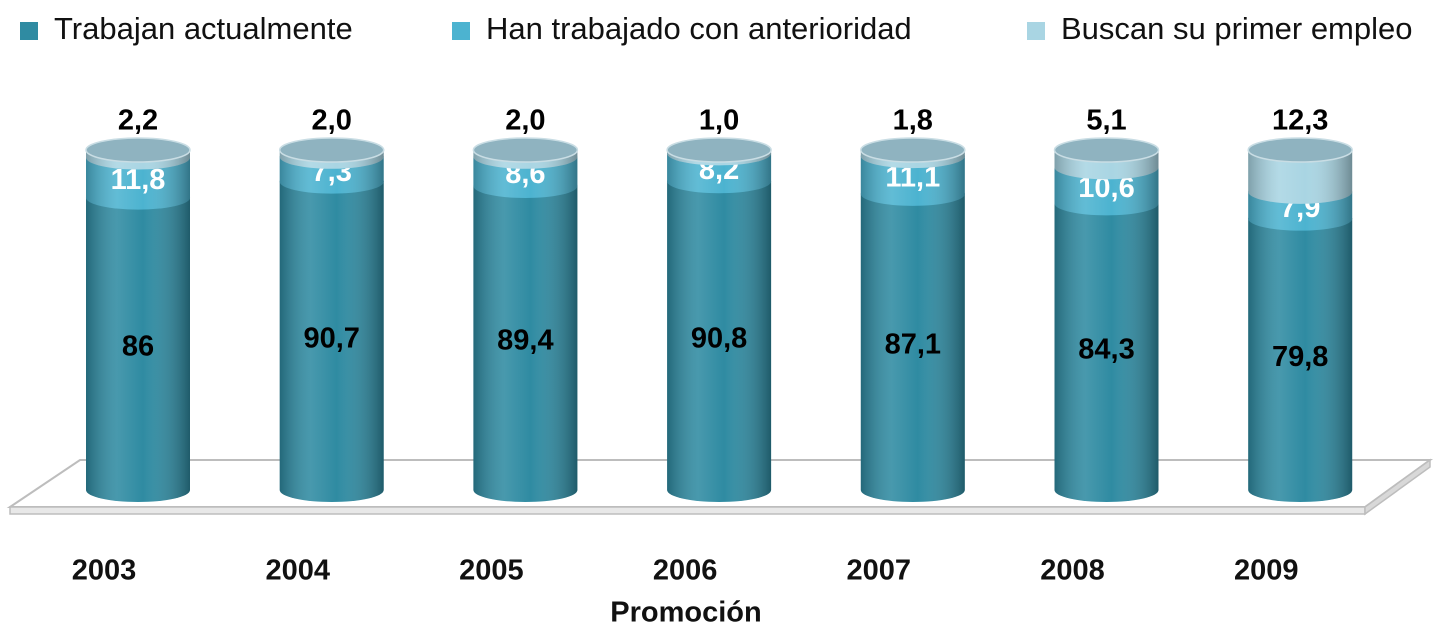  What do you see at coordinates (913, 345) in the screenshot?
I see `value-label: 87,1` at bounding box center [913, 345].